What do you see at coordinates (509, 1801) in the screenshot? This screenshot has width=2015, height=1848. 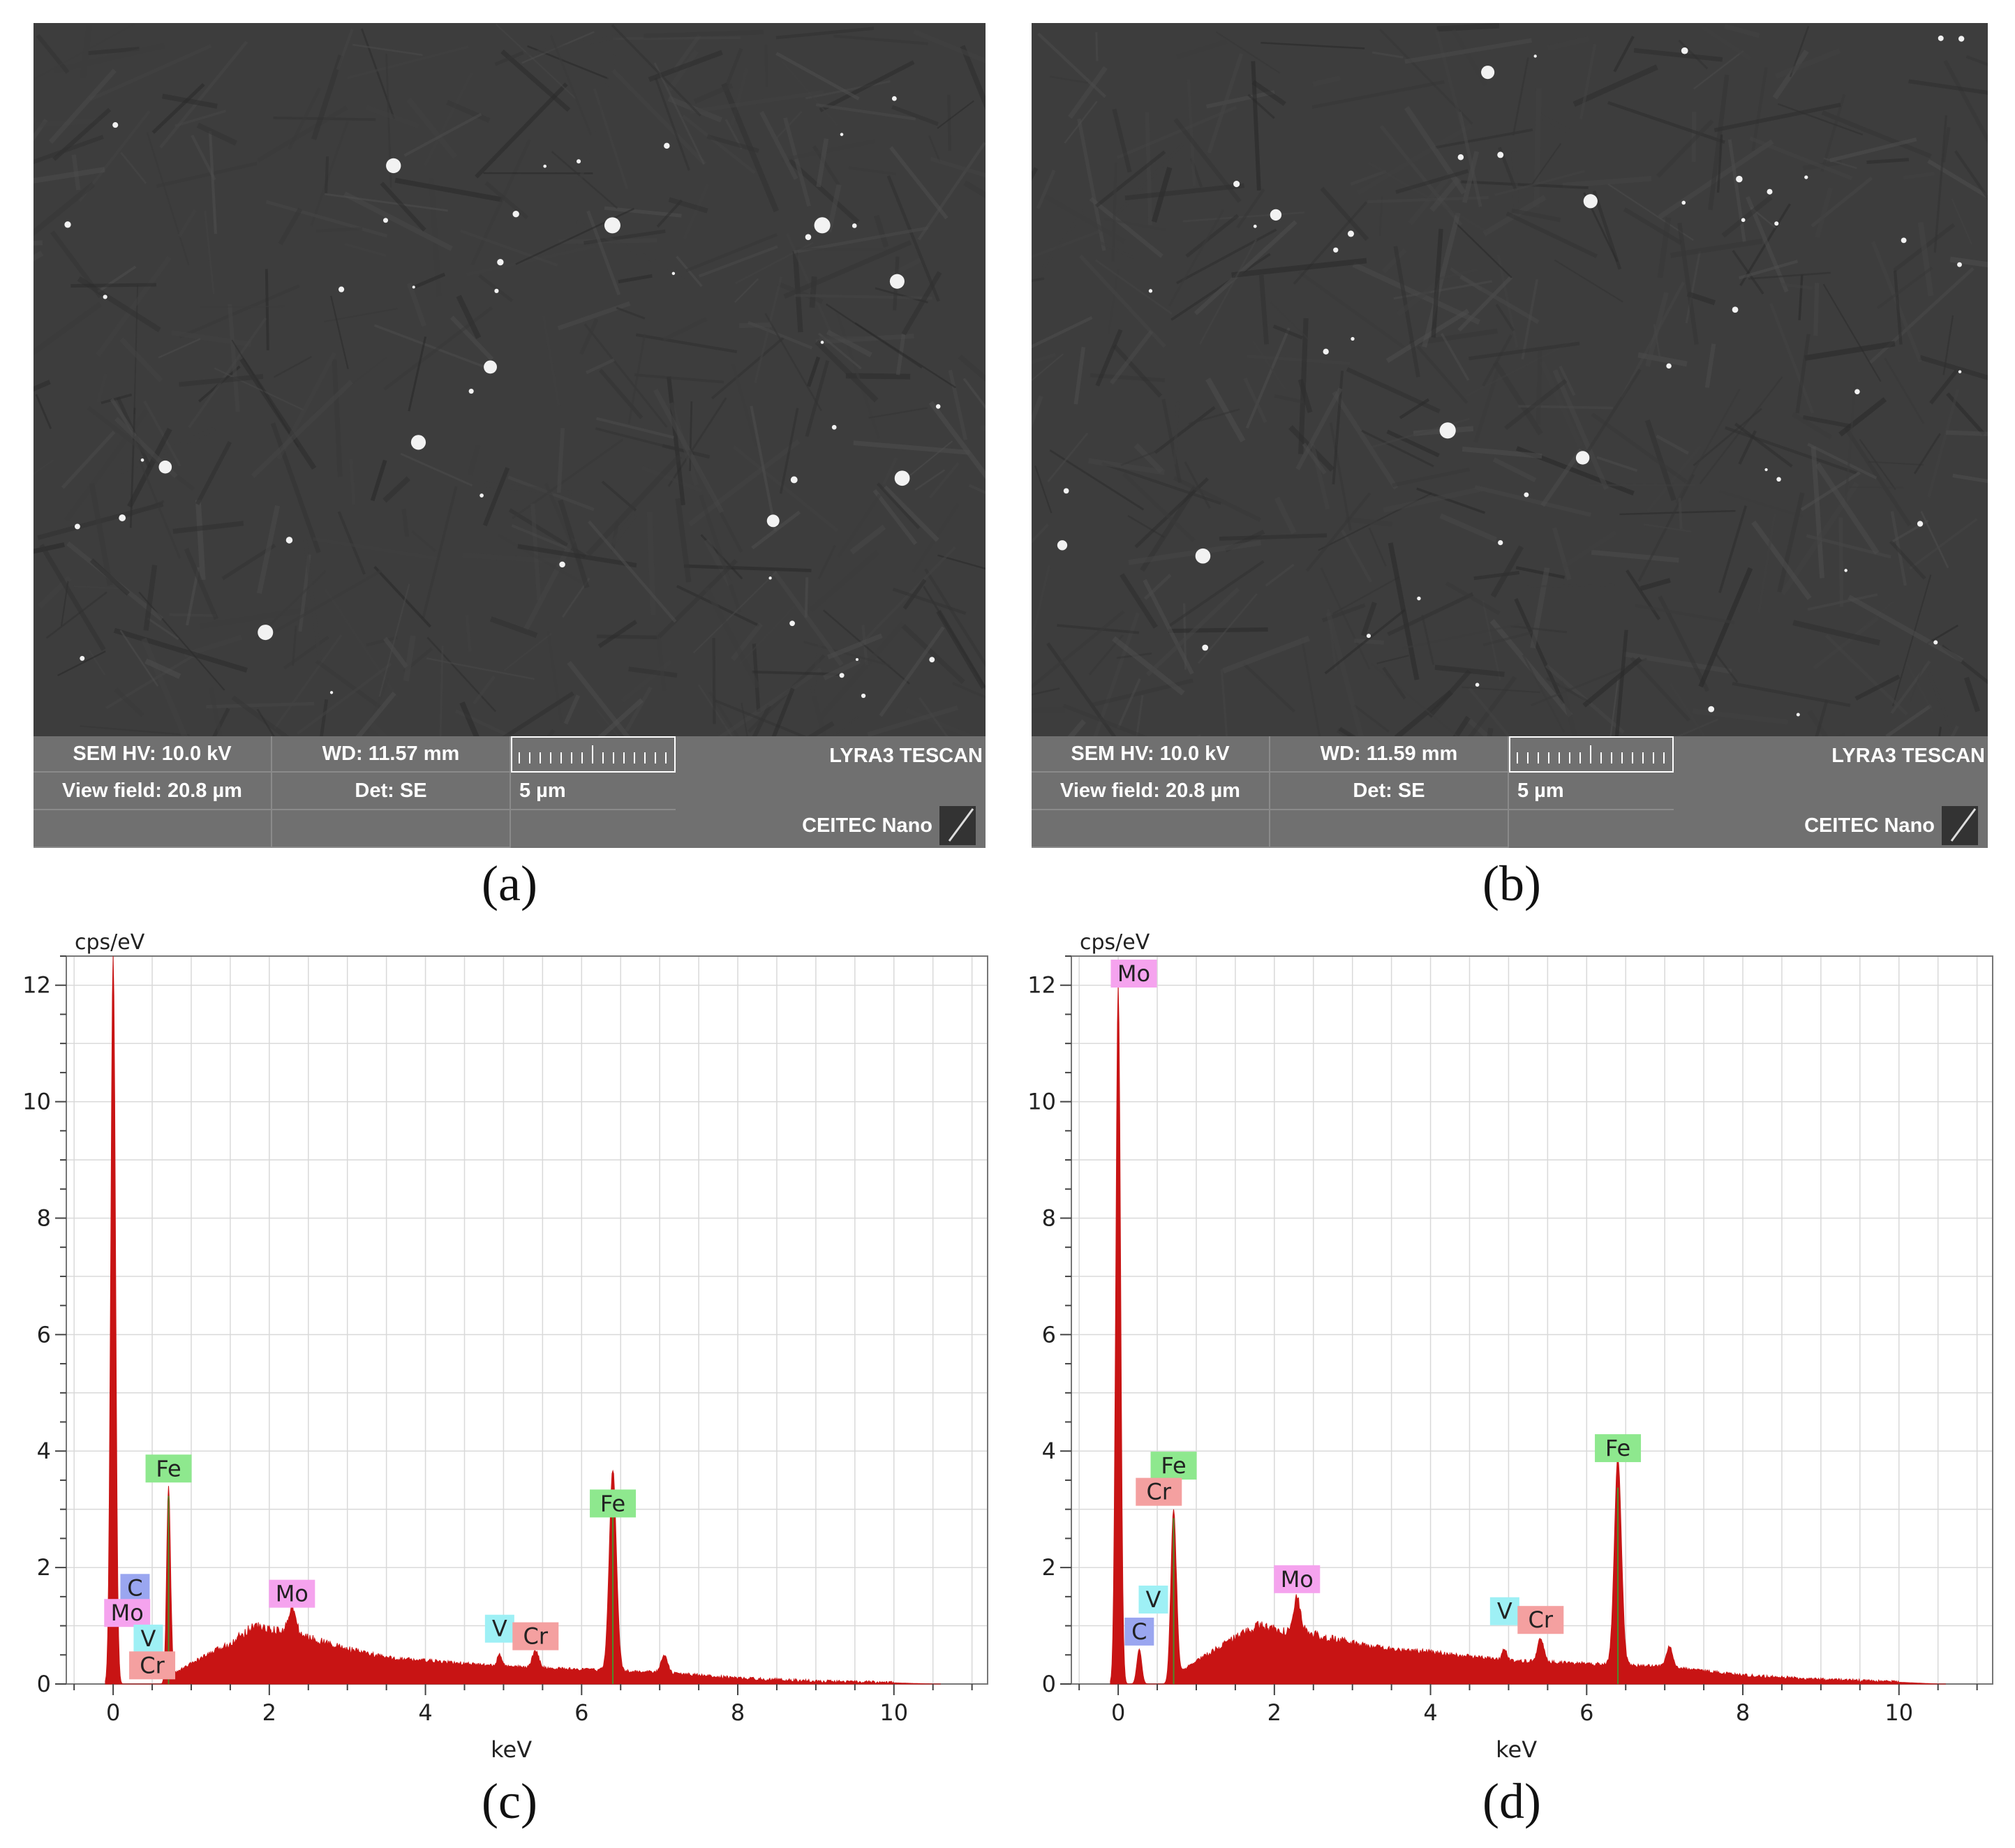 I see `panel-label-c: (c)` at bounding box center [509, 1801].